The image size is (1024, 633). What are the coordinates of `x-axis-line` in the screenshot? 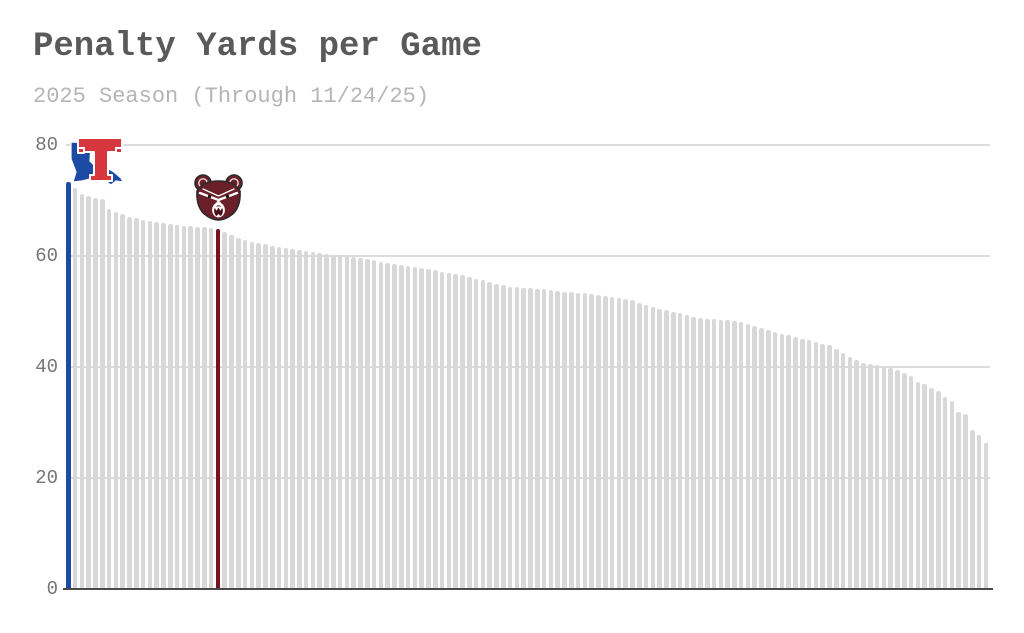 It's located at (528, 589).